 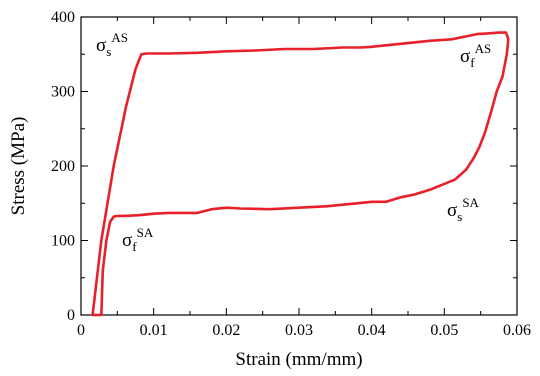 I want to click on x-tick-label: 0.04, so click(x=372, y=330).